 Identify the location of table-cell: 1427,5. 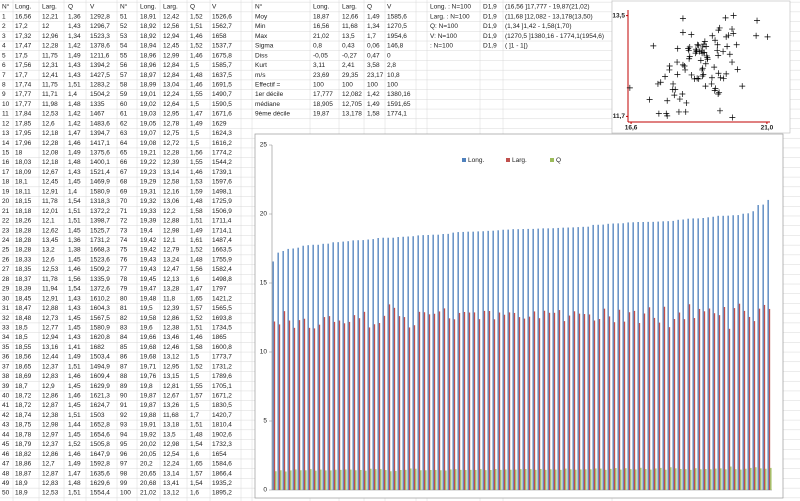
(100, 75).